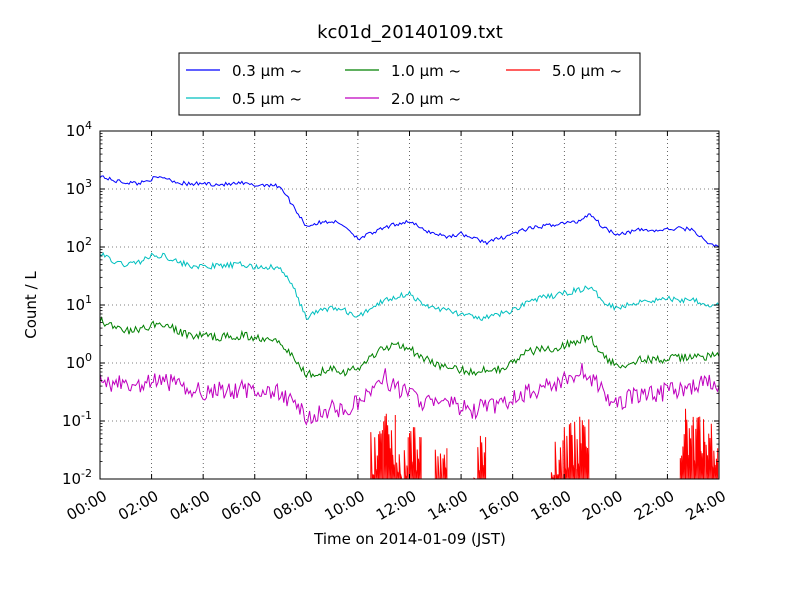 This screenshot has height=600, width=800. Describe the element at coordinates (79, 129) in the screenshot. I see `y-tick-label: 10⁴` at that location.